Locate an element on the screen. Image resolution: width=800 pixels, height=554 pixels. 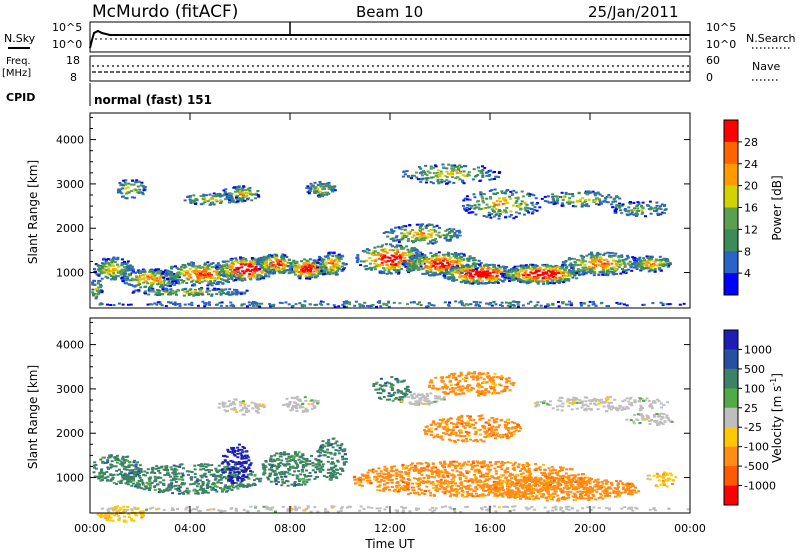
nsearch-tick-bottom: 10^0 is located at coordinates (721, 44).